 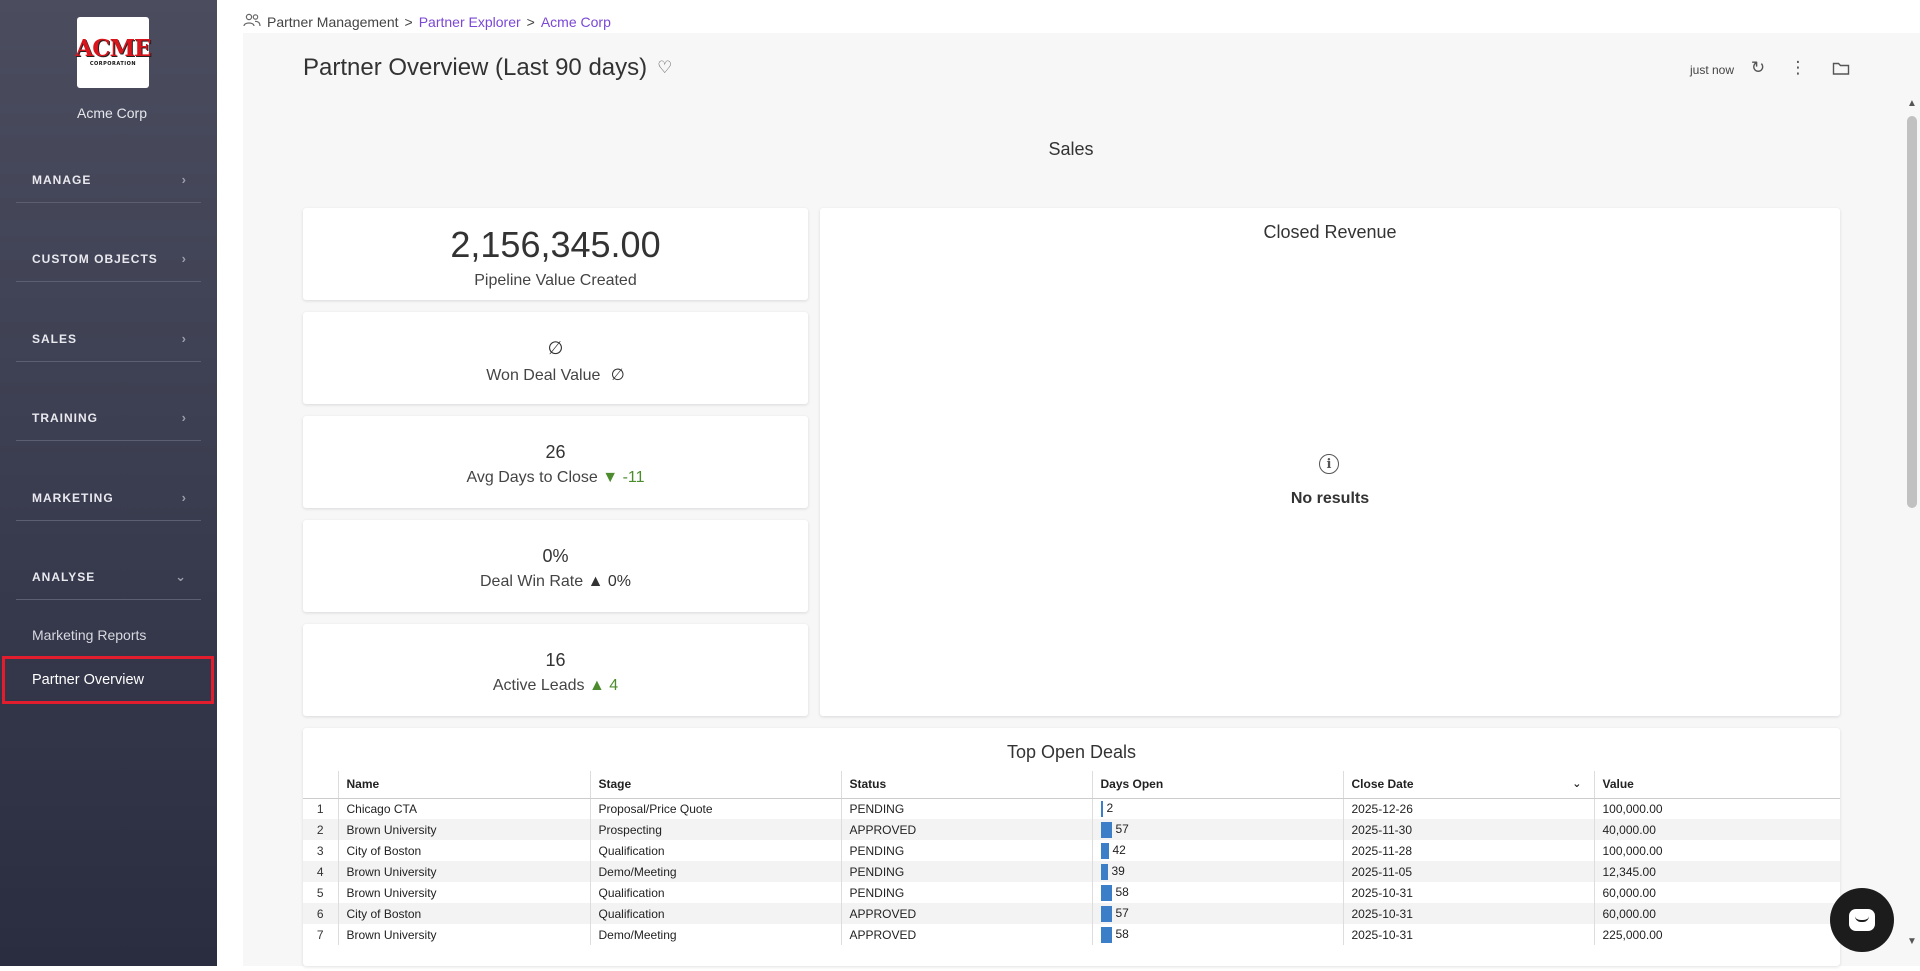 I want to click on nav-section-analyse: ANALYSE ⌄, so click(x=108, y=577).